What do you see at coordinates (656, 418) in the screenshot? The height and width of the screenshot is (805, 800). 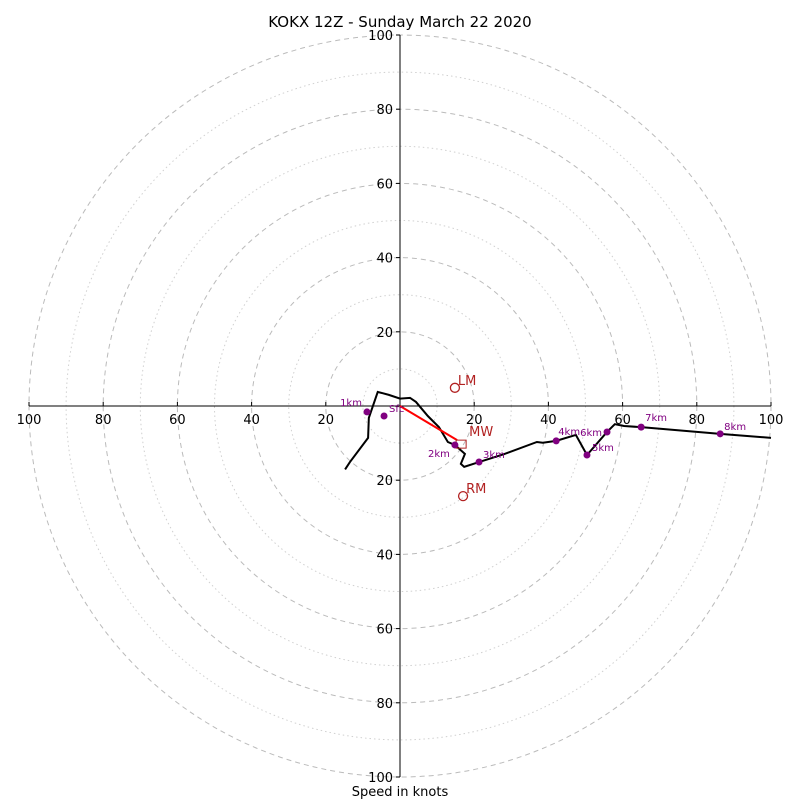 I see `height-label: 7km` at bounding box center [656, 418].